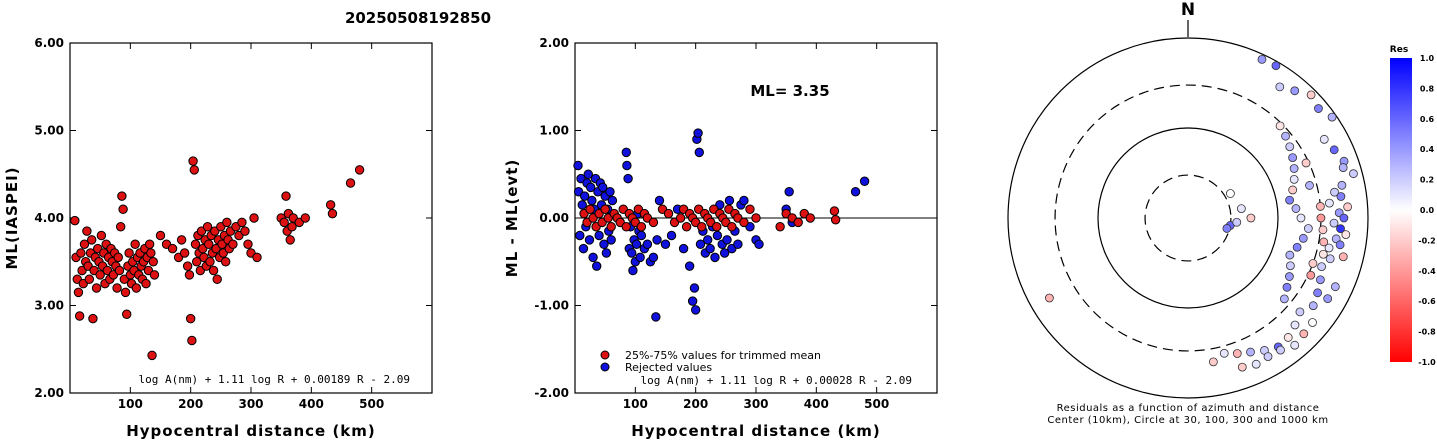 This screenshot has width=1437, height=441. I want to click on plot0-y-tick-label: 4.00, so click(49, 218).